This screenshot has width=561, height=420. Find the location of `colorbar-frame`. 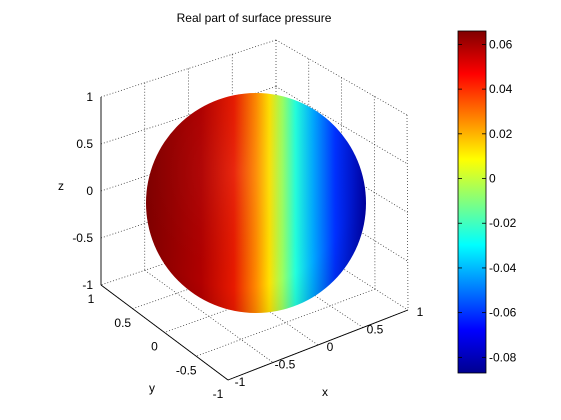

colorbar-frame is located at coordinates (472, 202).